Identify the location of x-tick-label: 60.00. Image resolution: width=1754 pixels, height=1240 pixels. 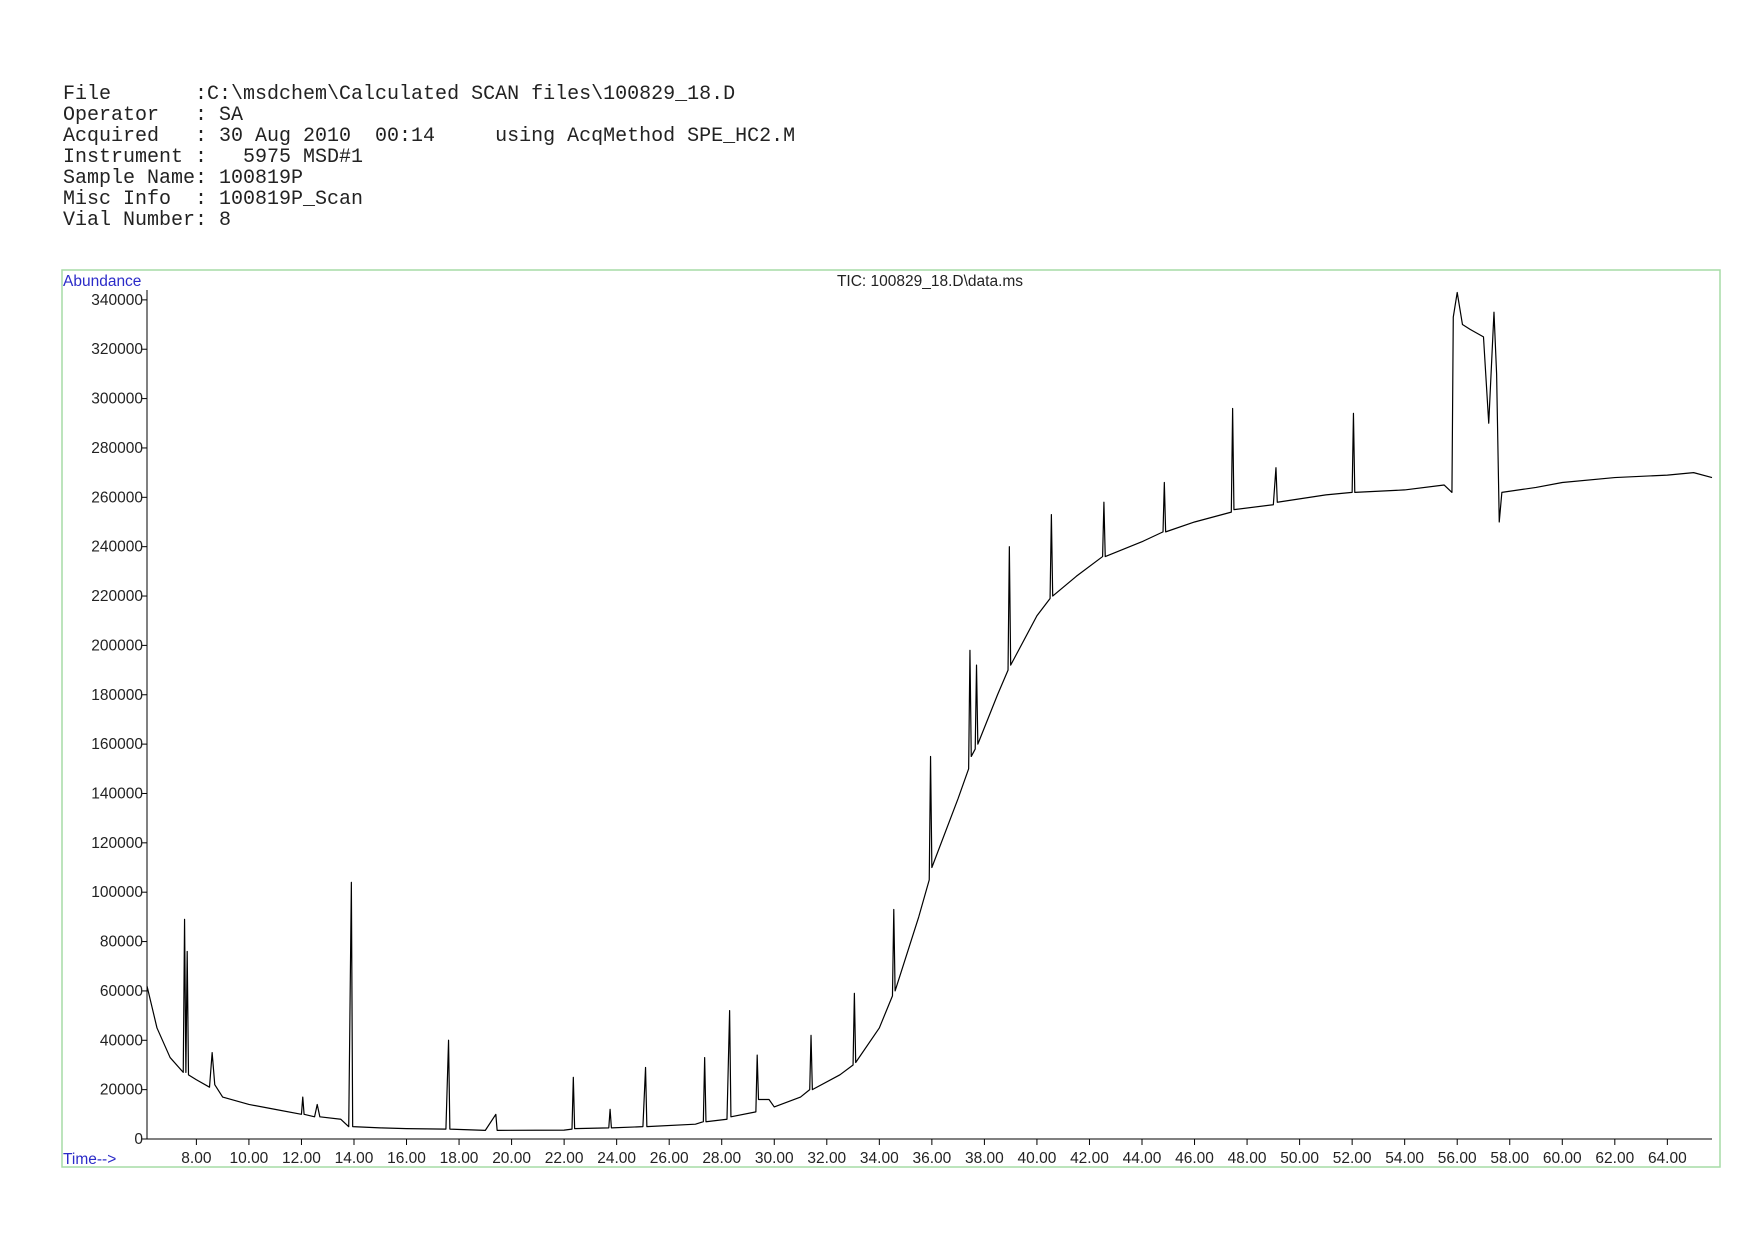
(1562, 1158).